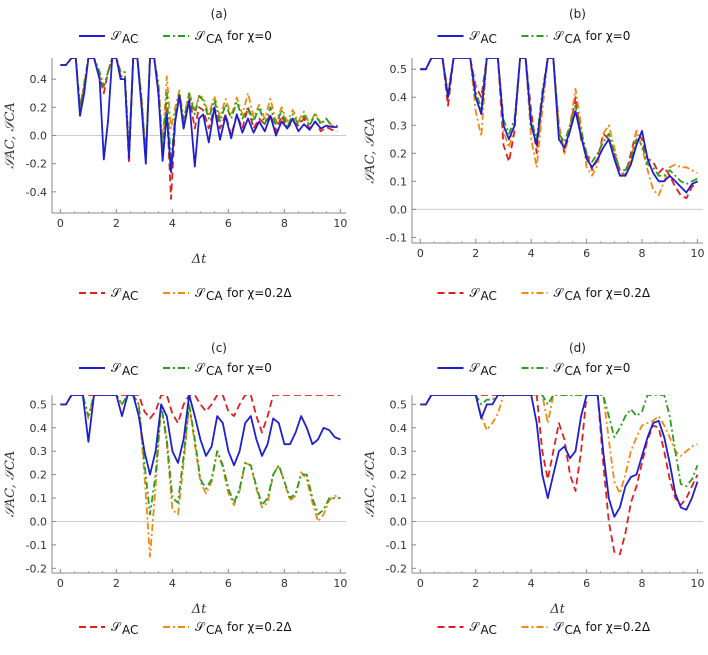  Describe the element at coordinates (544, 294) in the screenshot. I see `legend-row-bottom-1: 𝒮 AC 𝒮 CA for χ=0.2Δ` at that location.